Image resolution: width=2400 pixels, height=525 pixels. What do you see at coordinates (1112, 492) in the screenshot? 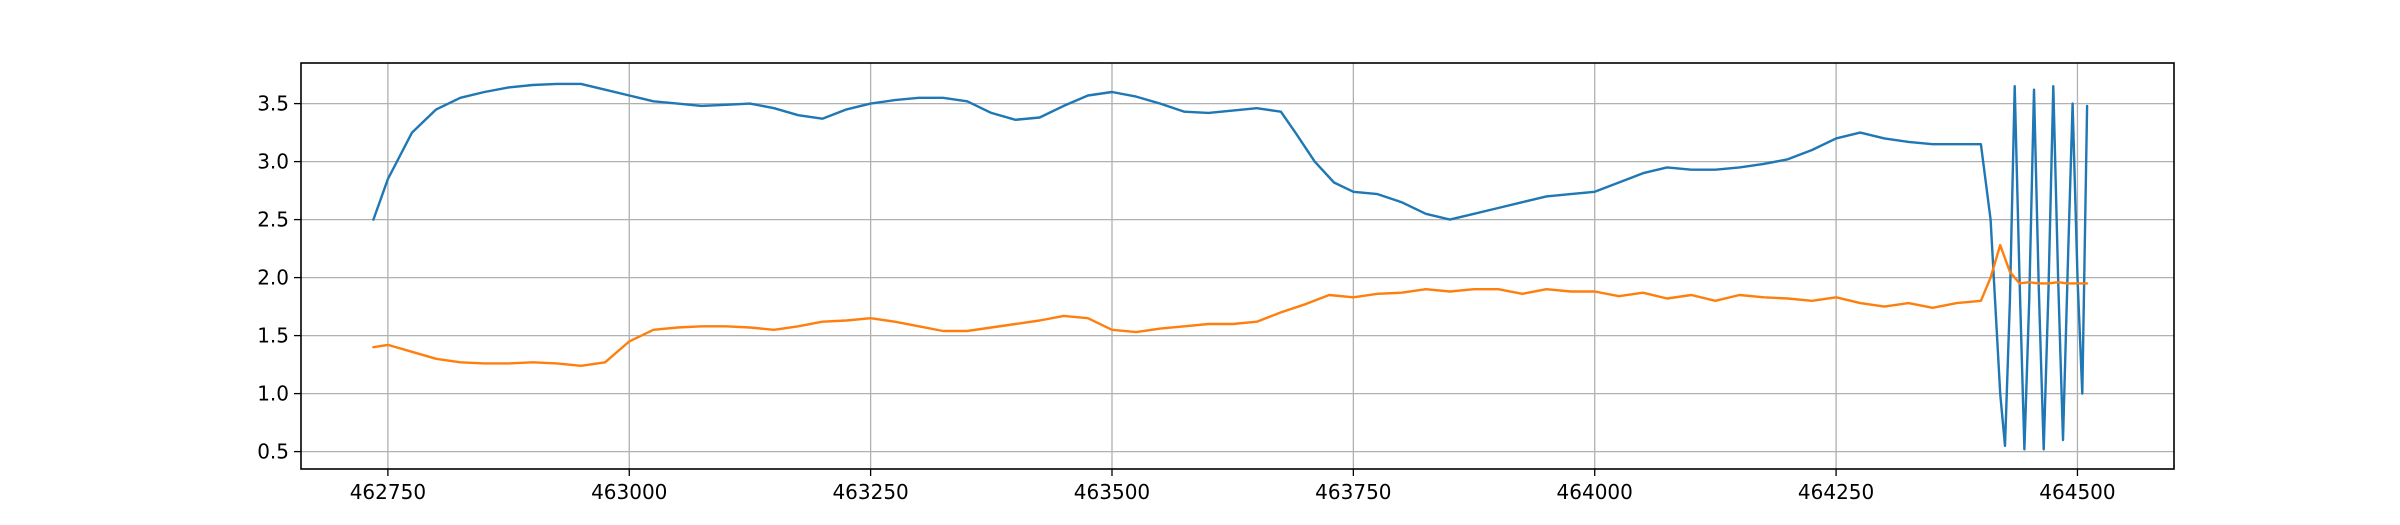
I see `x-tick-label: 463500` at bounding box center [1112, 492].